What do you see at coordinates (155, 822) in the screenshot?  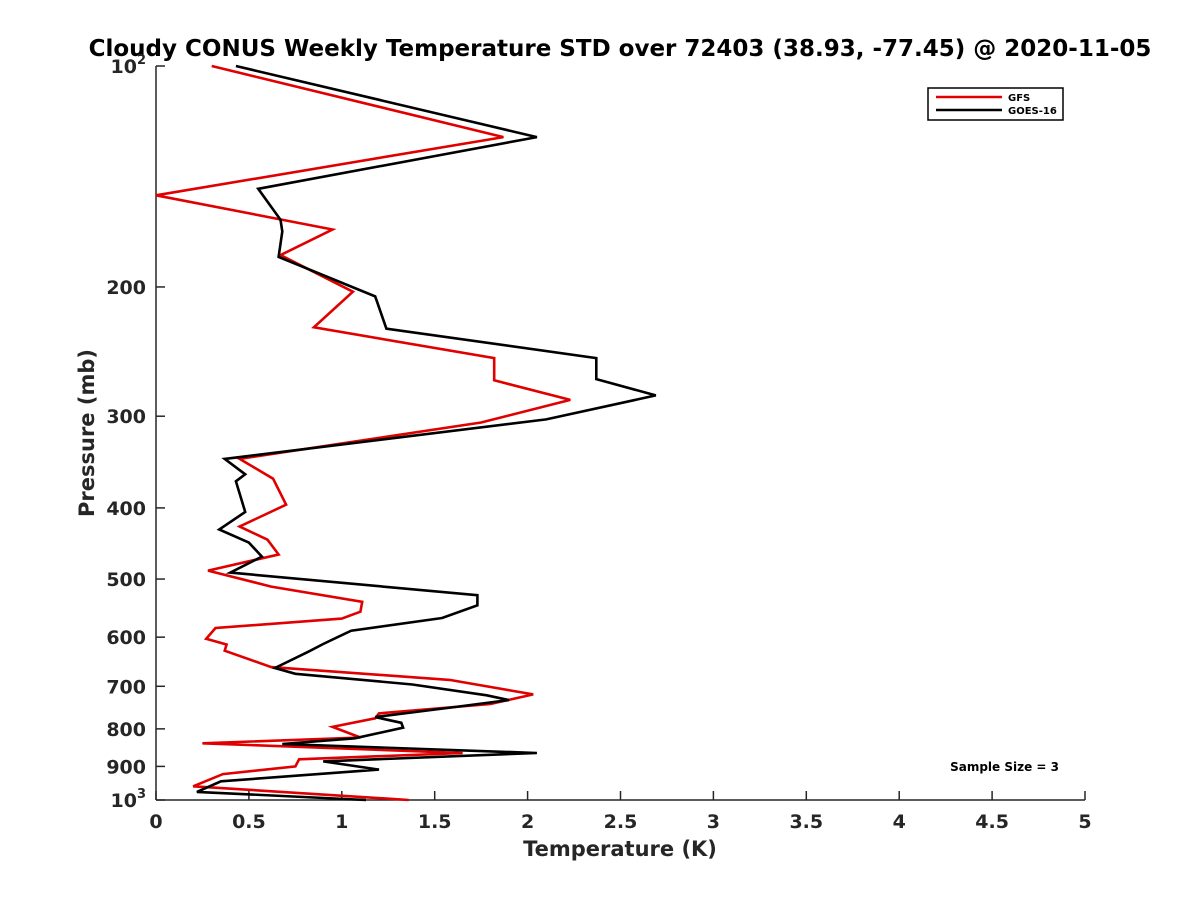 I see `x-tick-label: 0` at bounding box center [155, 822].